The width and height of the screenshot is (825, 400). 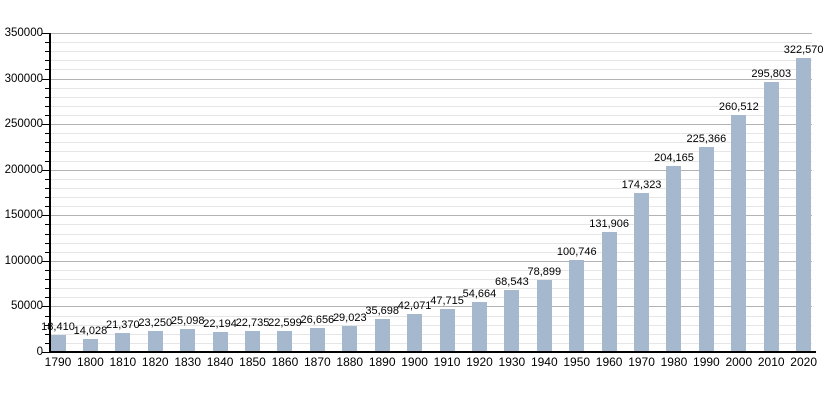 What do you see at coordinates (220, 323) in the screenshot?
I see `value-label-1840: 22,194` at bounding box center [220, 323].